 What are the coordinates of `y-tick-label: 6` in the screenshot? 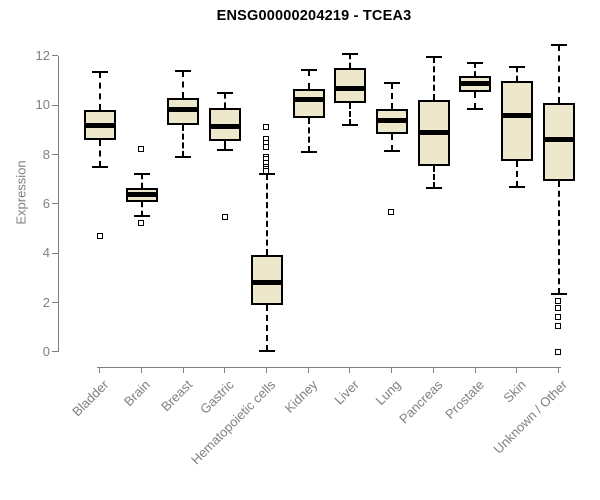 It's located at (46, 203).